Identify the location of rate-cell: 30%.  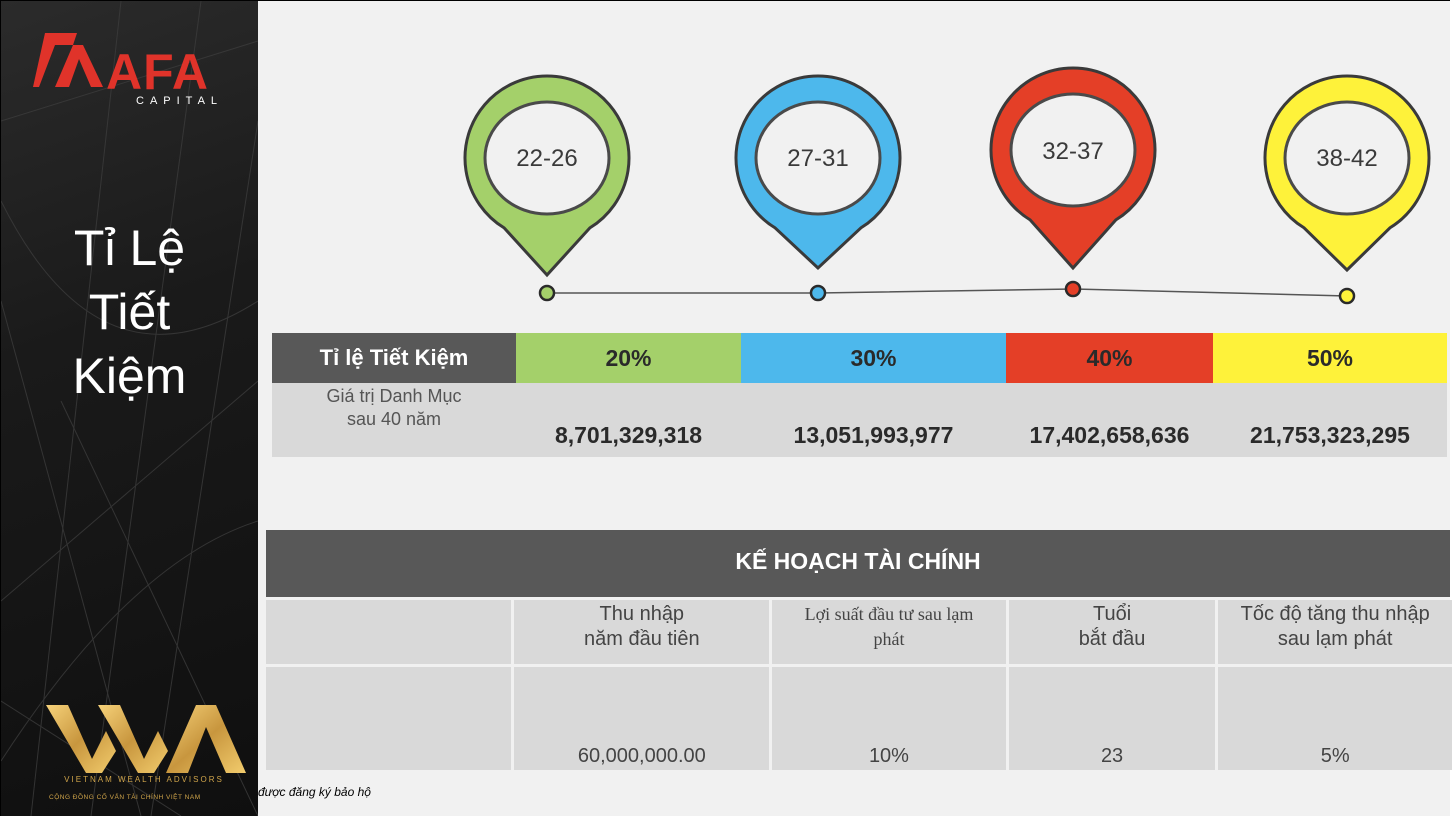
(873, 358).